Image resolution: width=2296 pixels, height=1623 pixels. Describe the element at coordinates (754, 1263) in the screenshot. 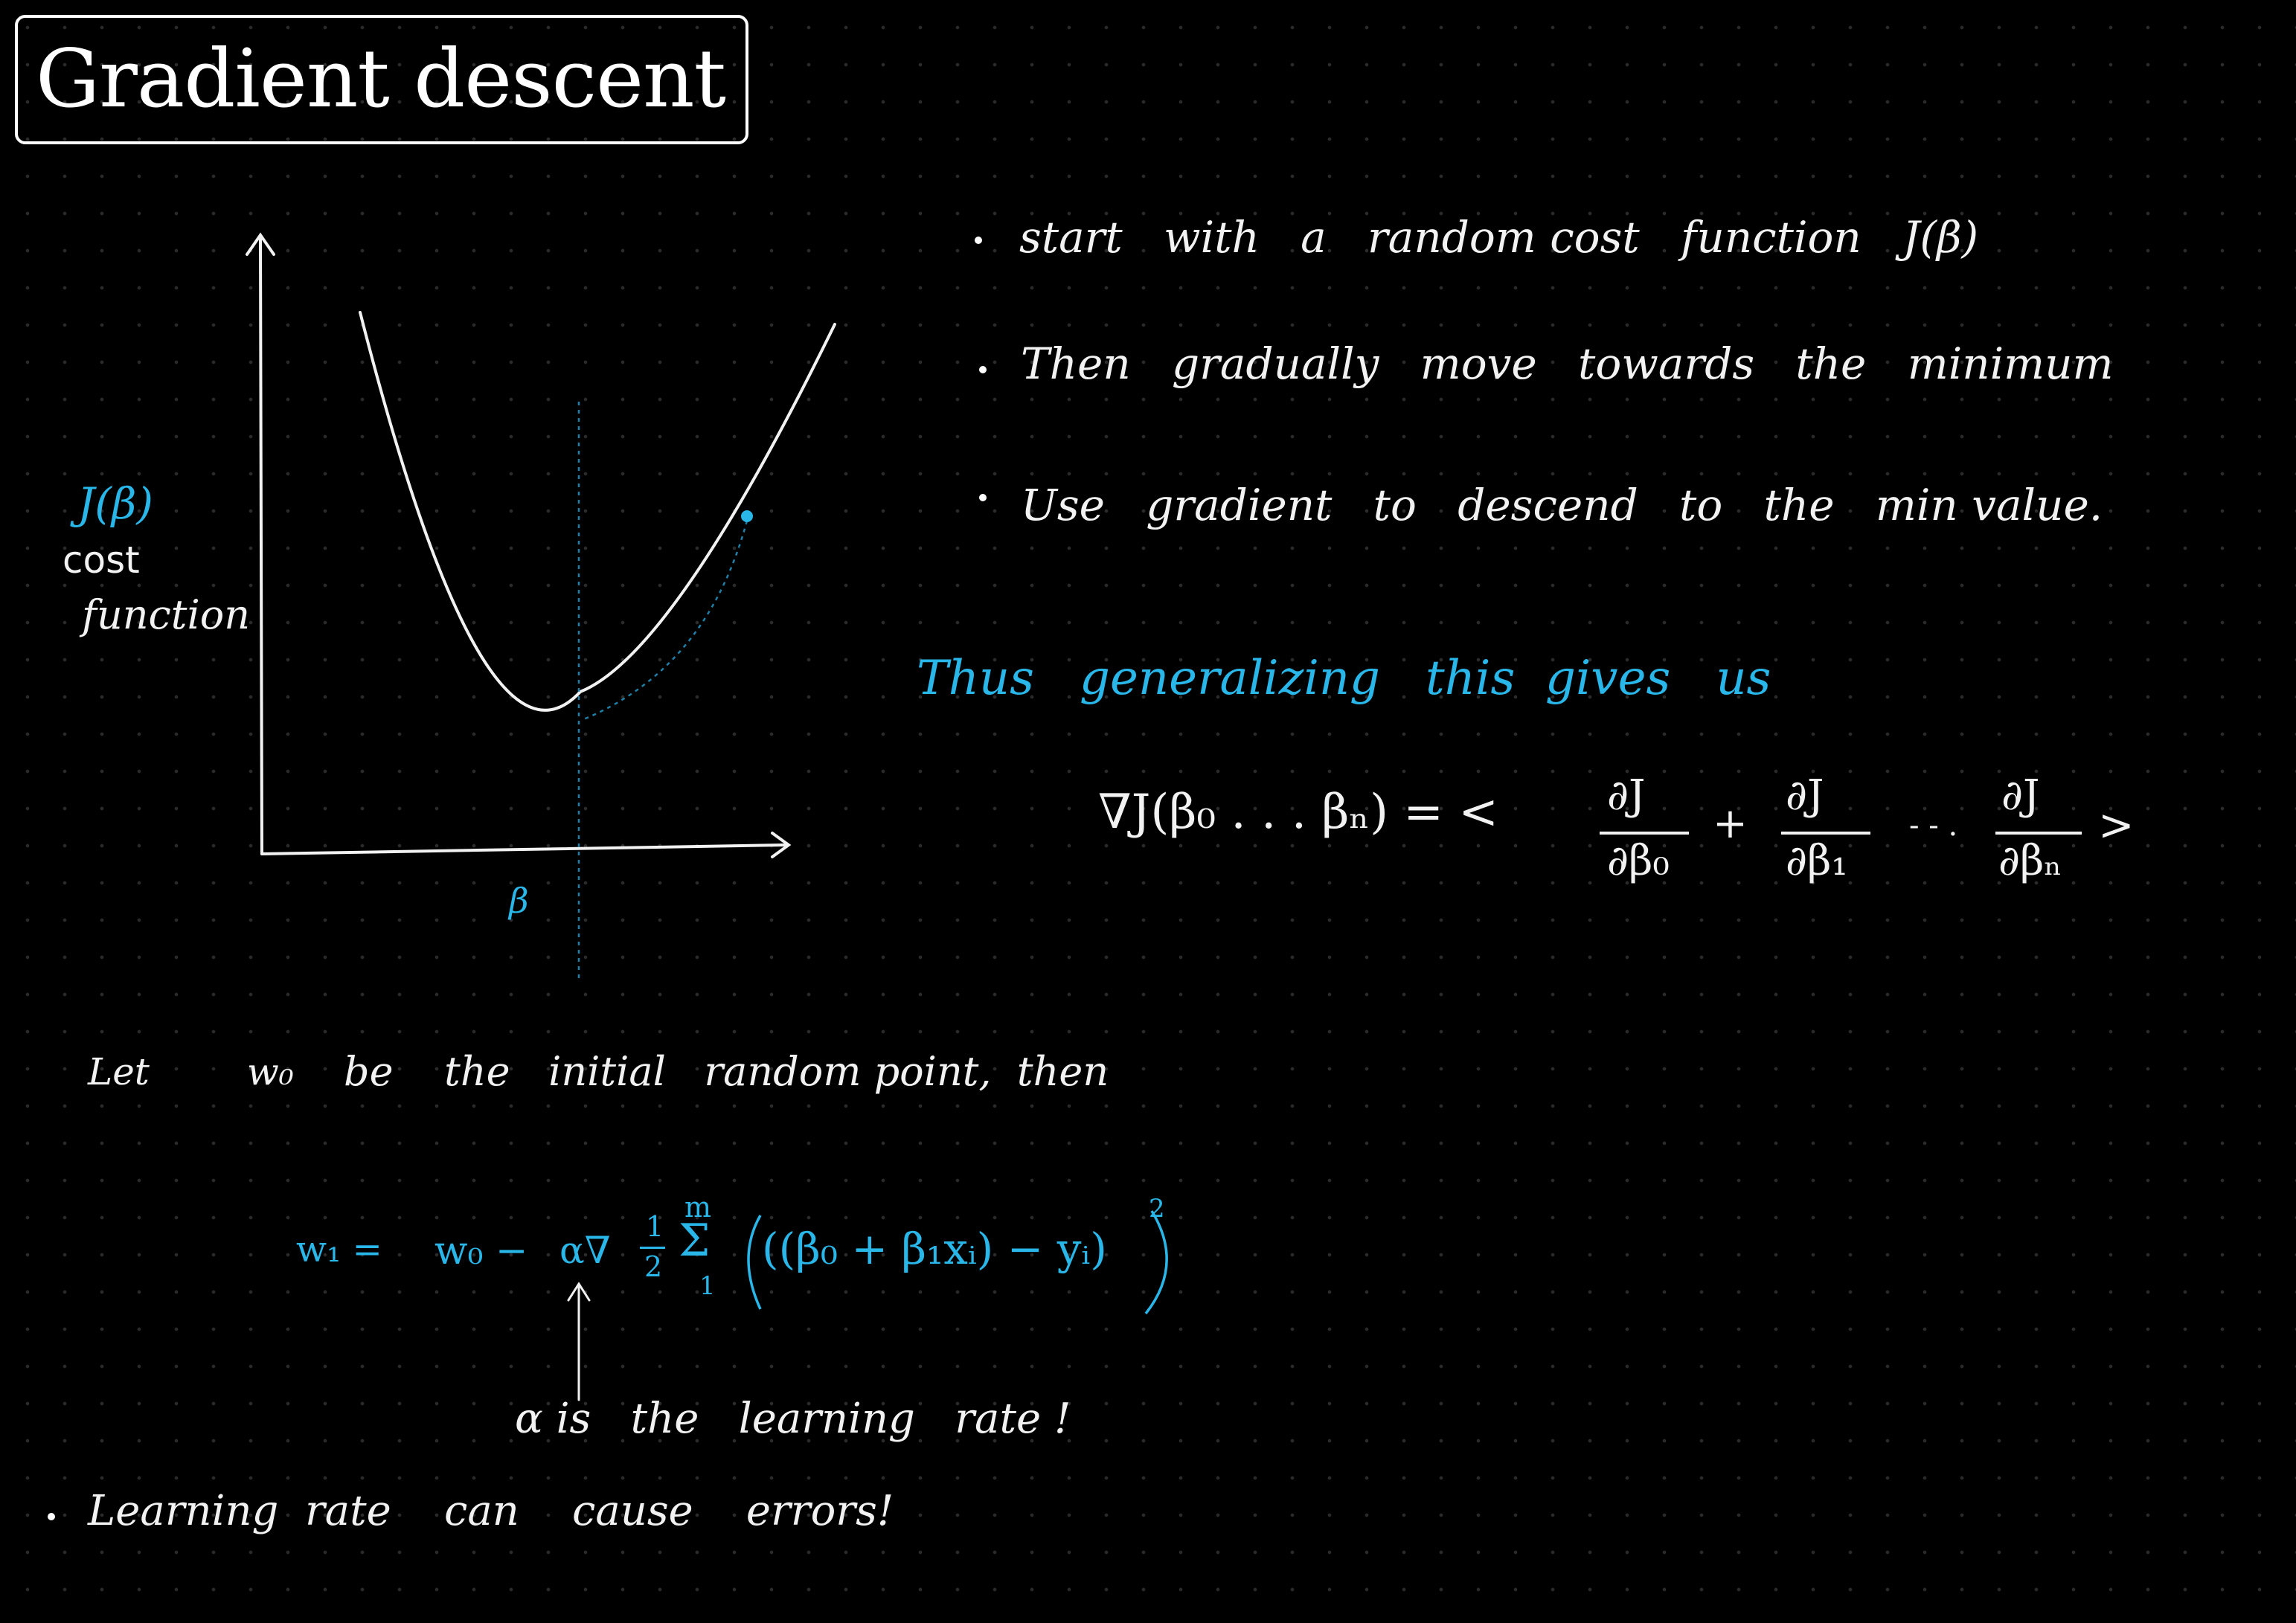

I see `sum-big-paren-left` at that location.